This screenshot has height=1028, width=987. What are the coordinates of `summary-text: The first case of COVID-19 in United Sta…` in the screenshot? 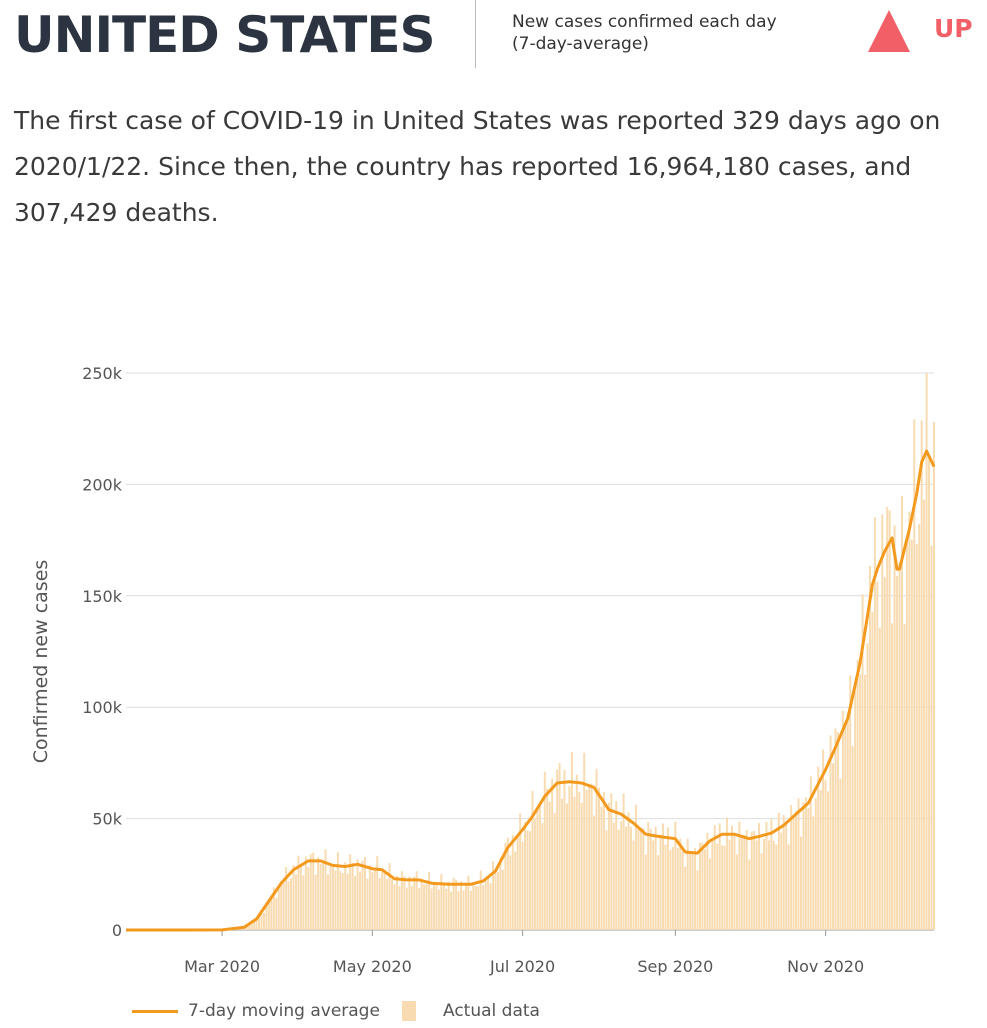 It's located at (477, 166).